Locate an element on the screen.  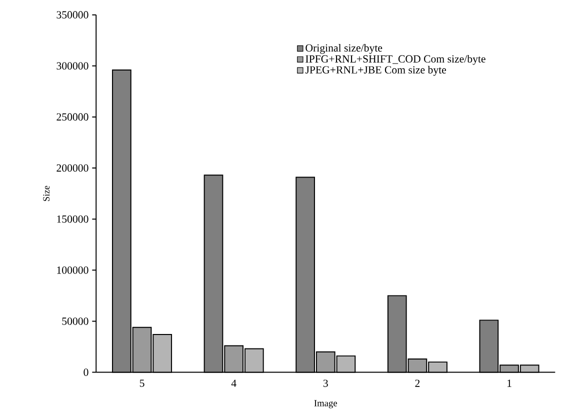
y-axis-title: Size is located at coordinates (46, 194).